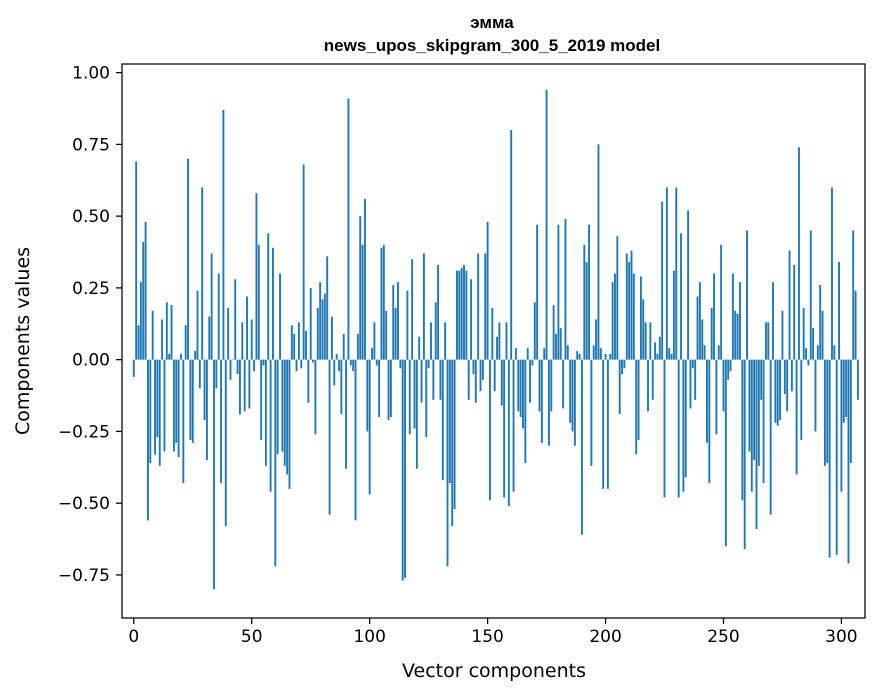  I want to click on chart-title: эмма, so click(492, 22).